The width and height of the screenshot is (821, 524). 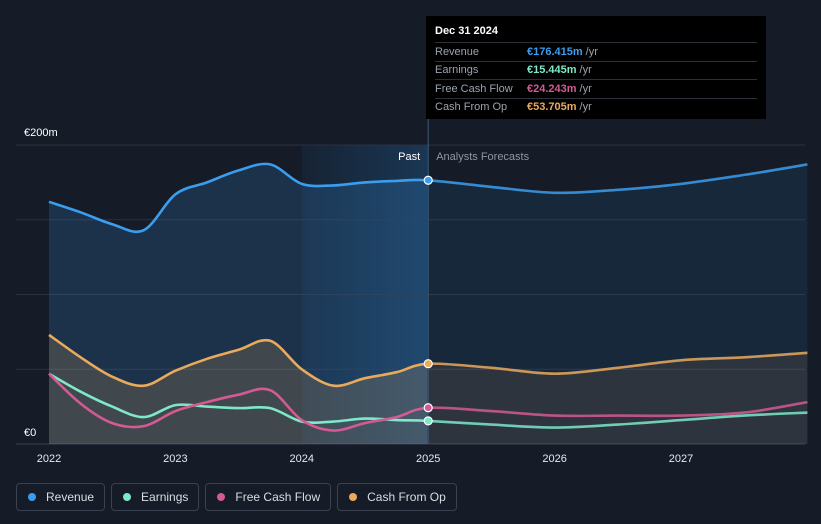 I want to click on tooltip-label: Revenue, so click(x=457, y=51).